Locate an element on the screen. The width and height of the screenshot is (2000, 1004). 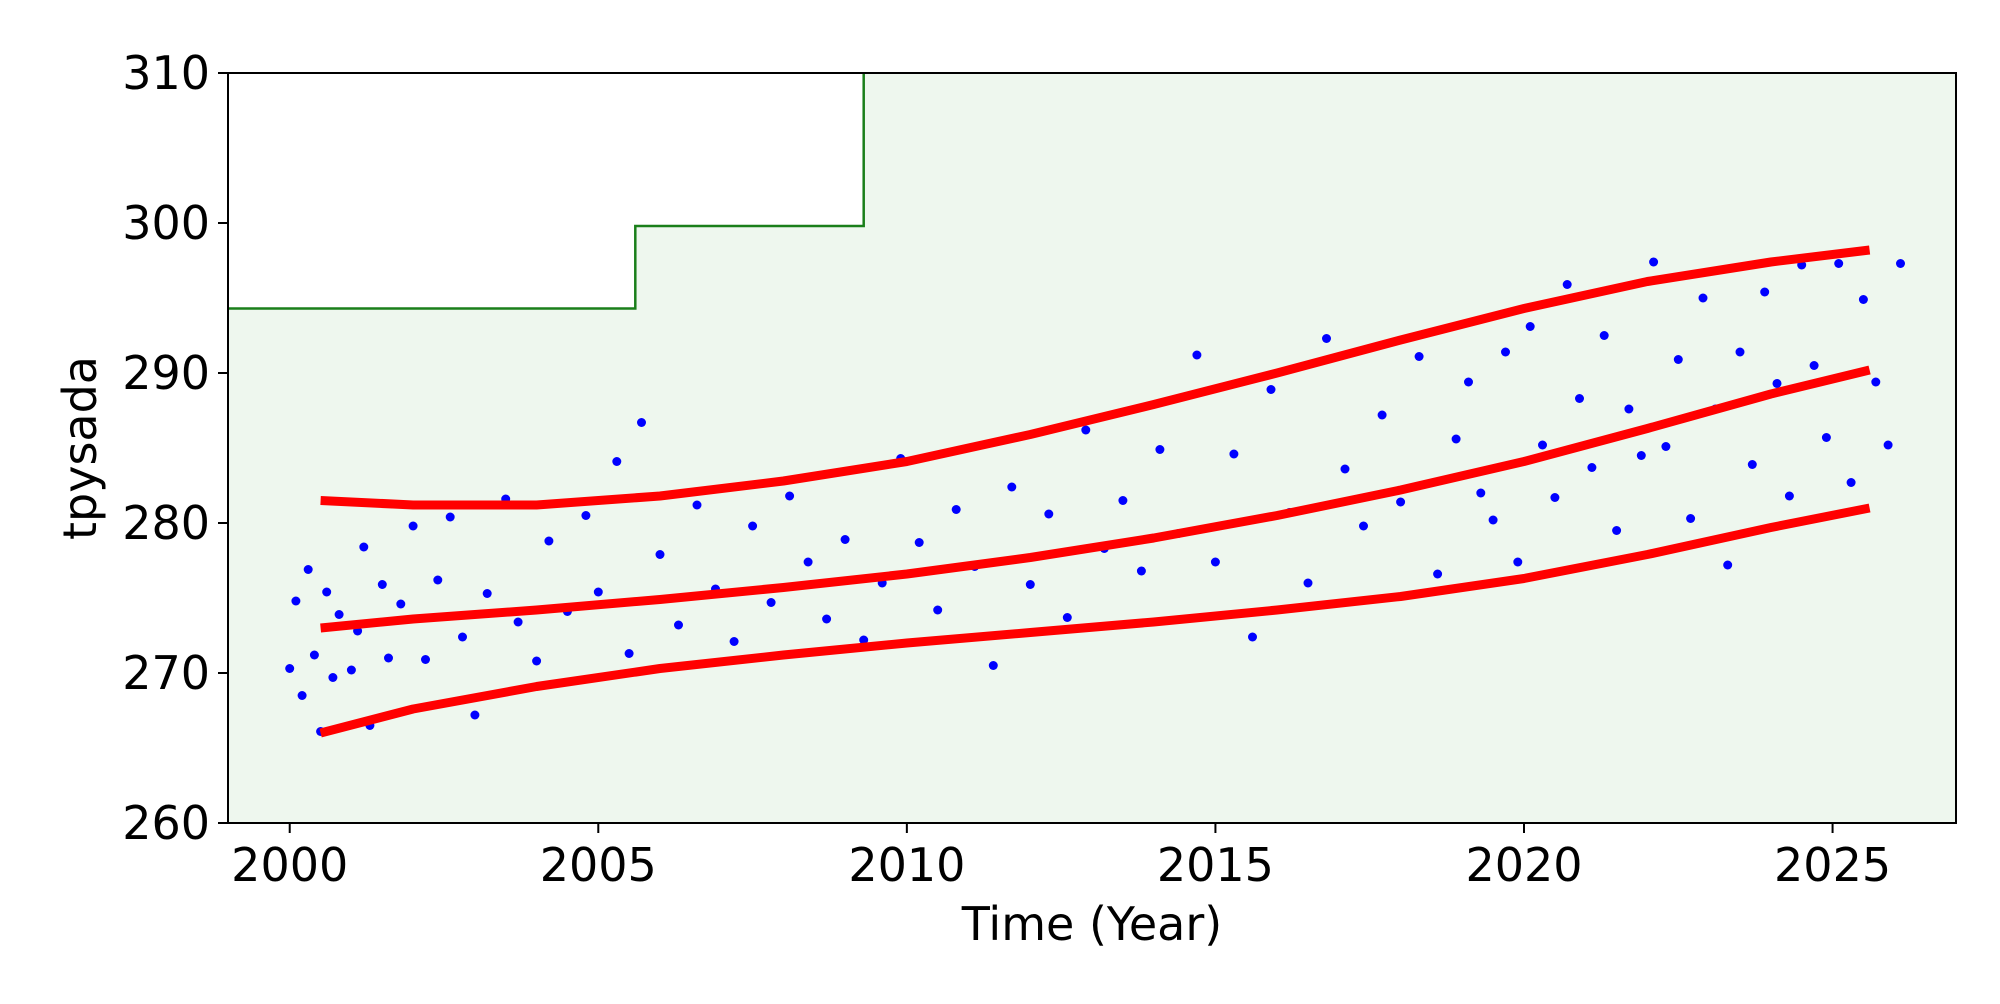
x-tick-label: 2005 is located at coordinates (598, 865).